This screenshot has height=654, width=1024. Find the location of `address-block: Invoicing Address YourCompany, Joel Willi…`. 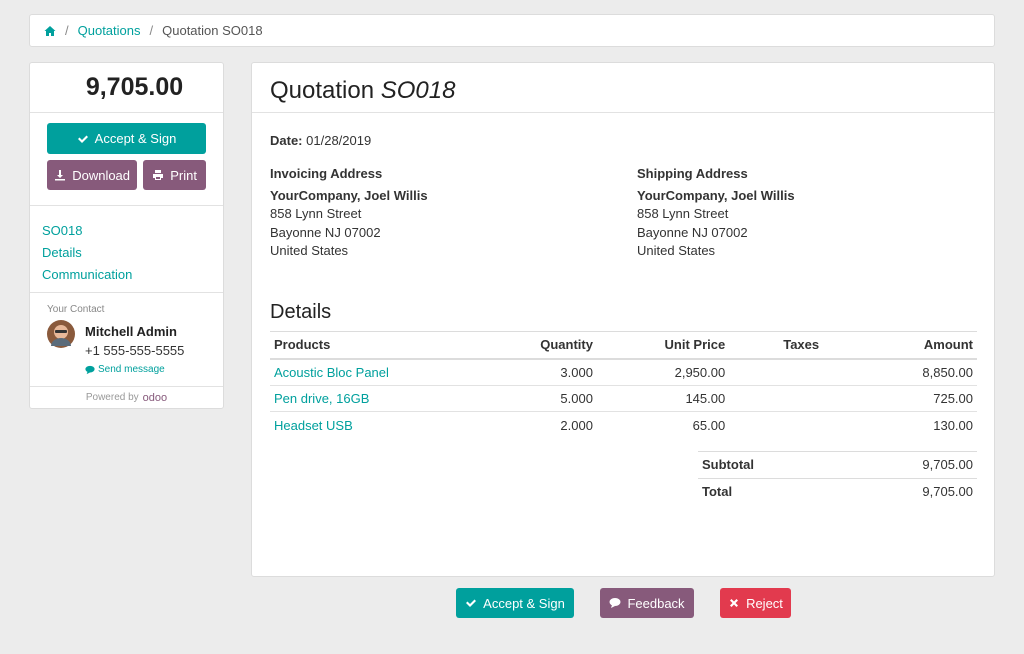

address-block: Invoicing Address YourCompany, Joel Willi… is located at coordinates (349, 213).